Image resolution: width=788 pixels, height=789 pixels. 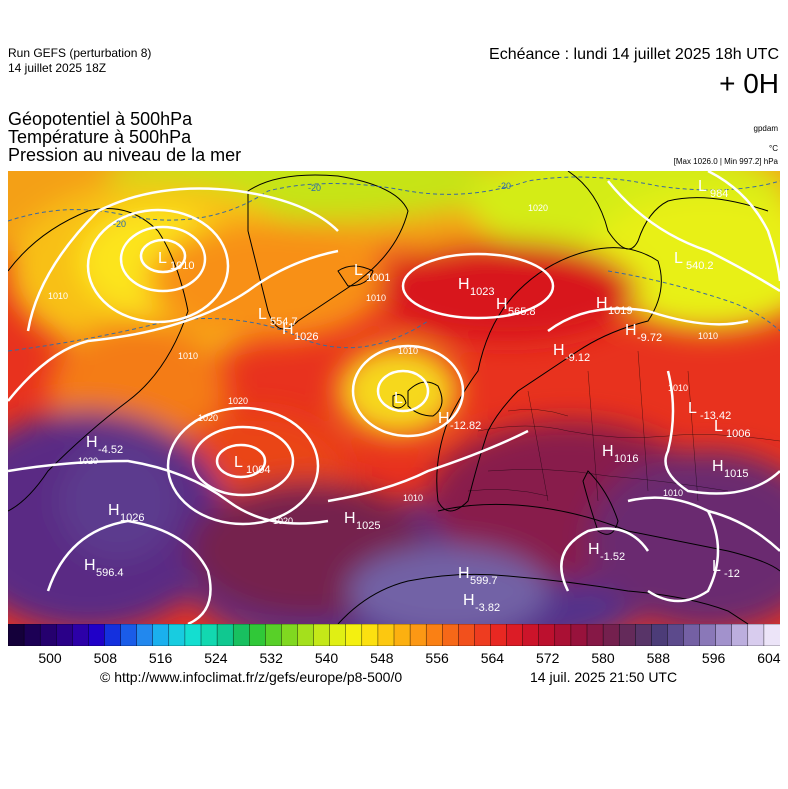 What do you see at coordinates (614, 306) in the screenshot?
I see `high-marker: H 1019` at bounding box center [614, 306].